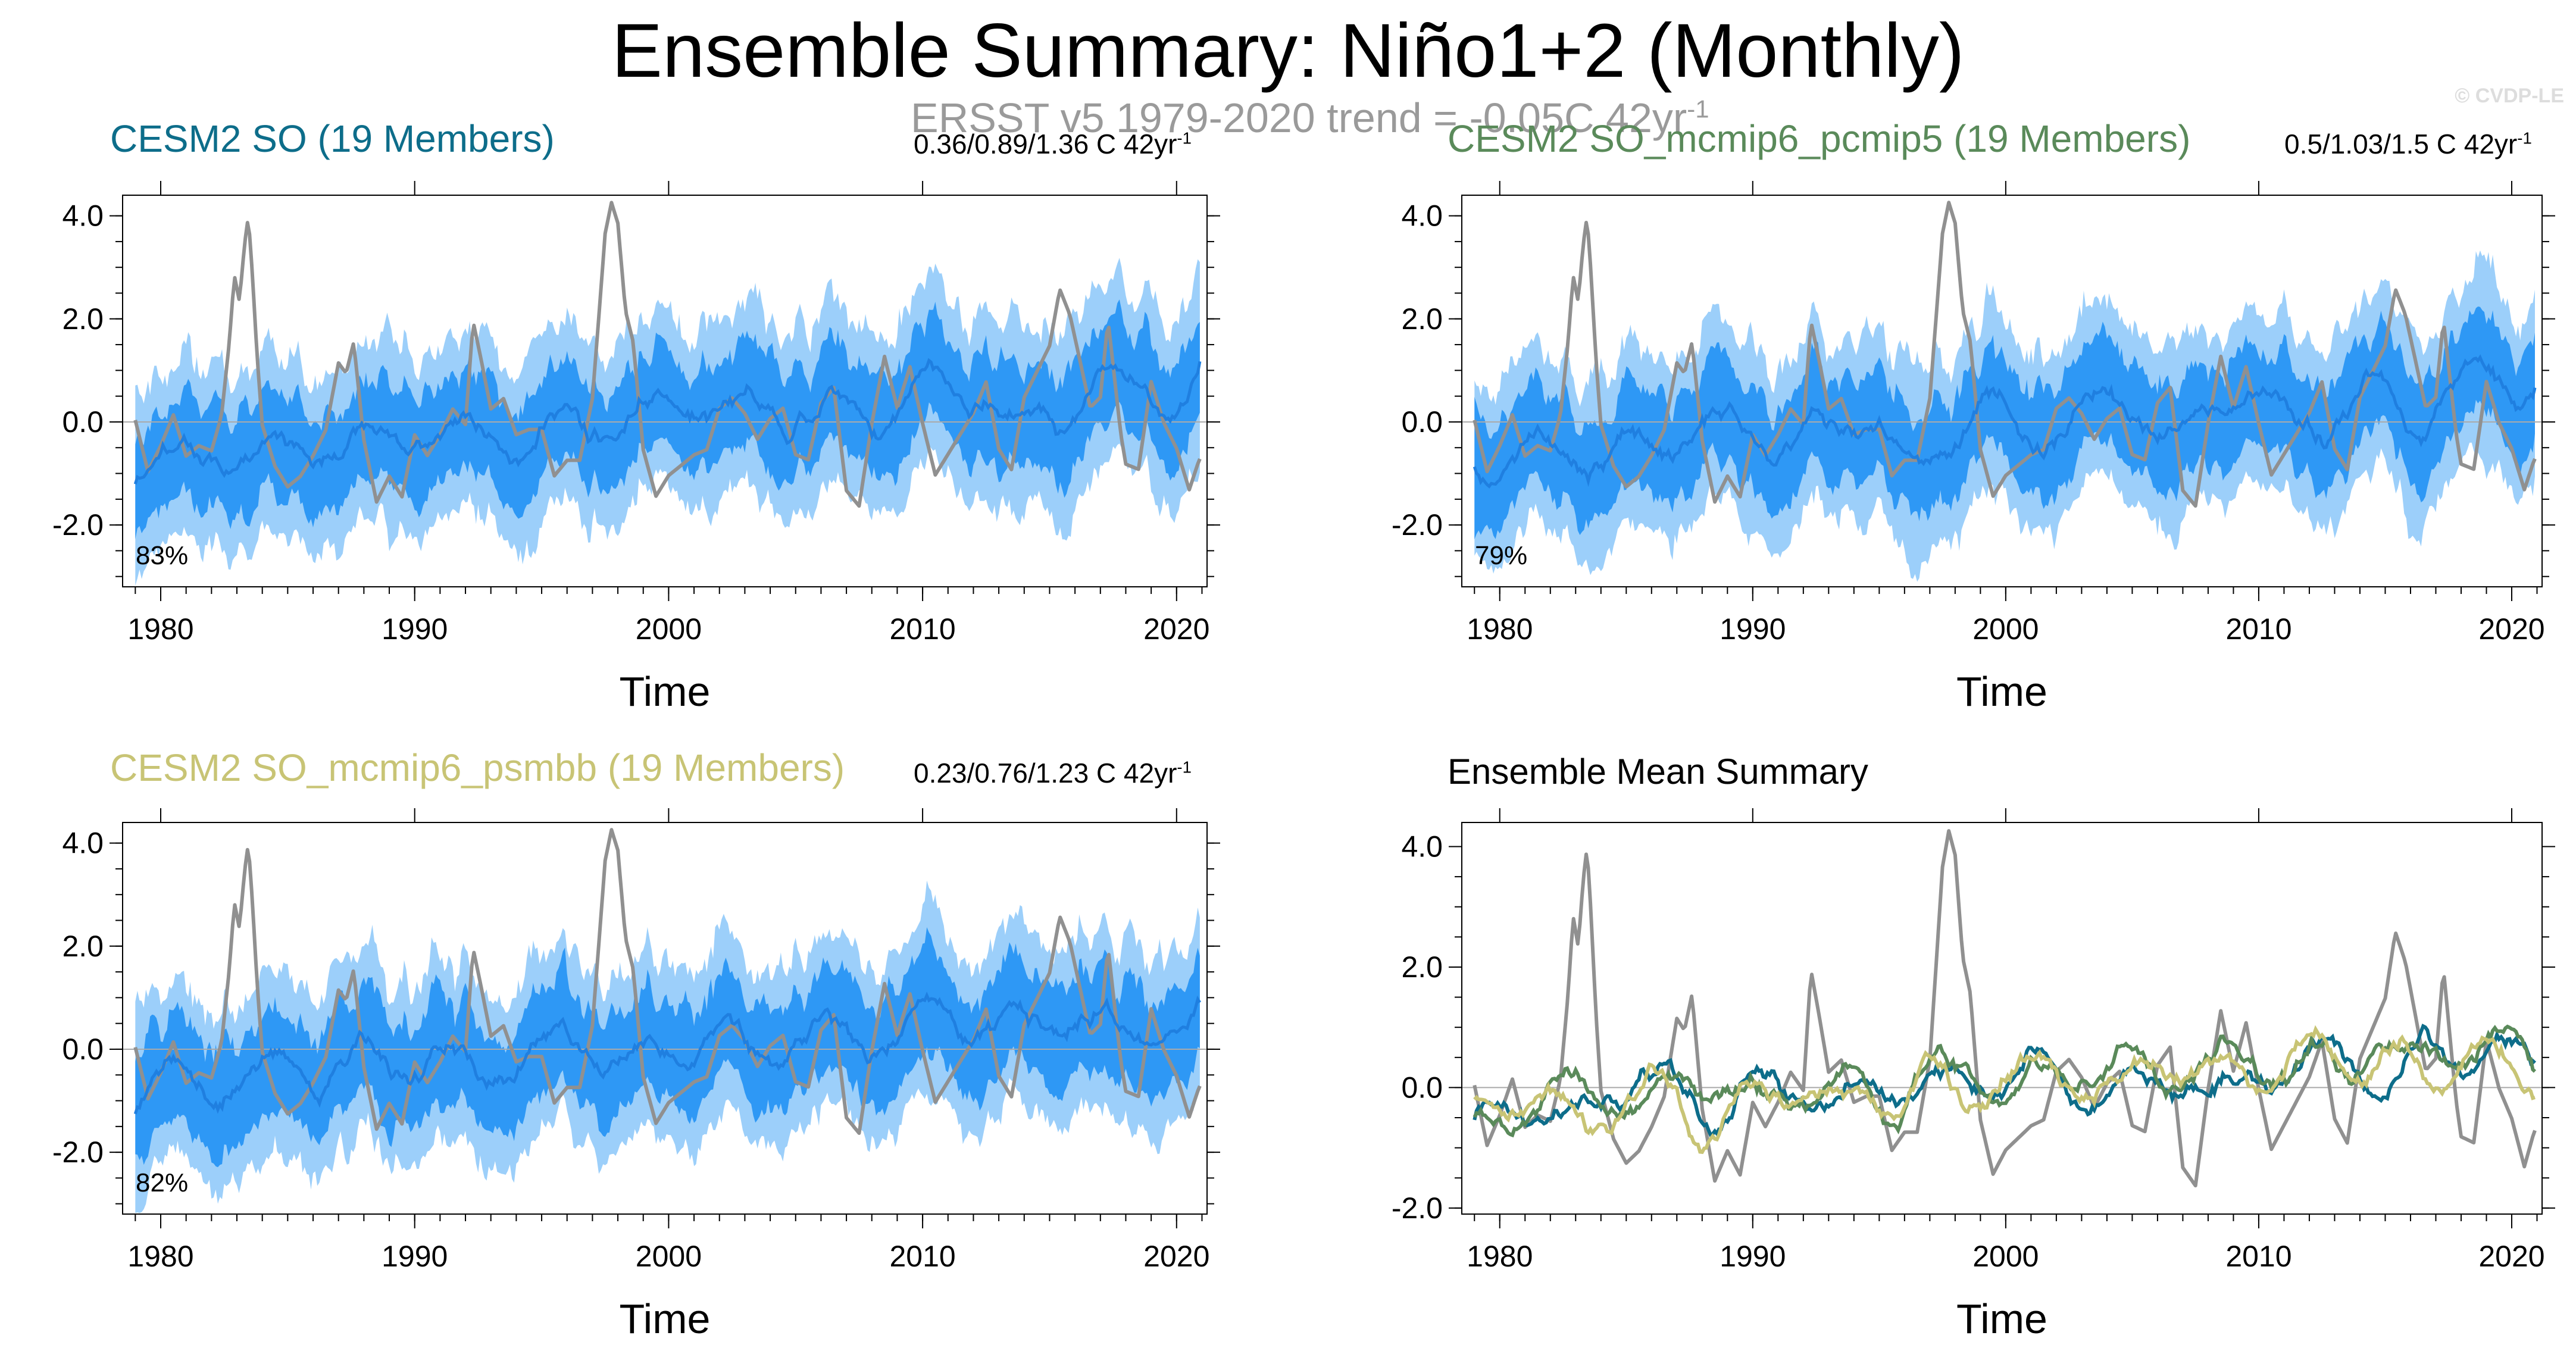 The image size is (2576, 1370). Describe the element at coordinates (1053, 144) in the screenshot. I see `panel-1-trend: 0.36/0.89/1.36 C 42yr-1` at that location.